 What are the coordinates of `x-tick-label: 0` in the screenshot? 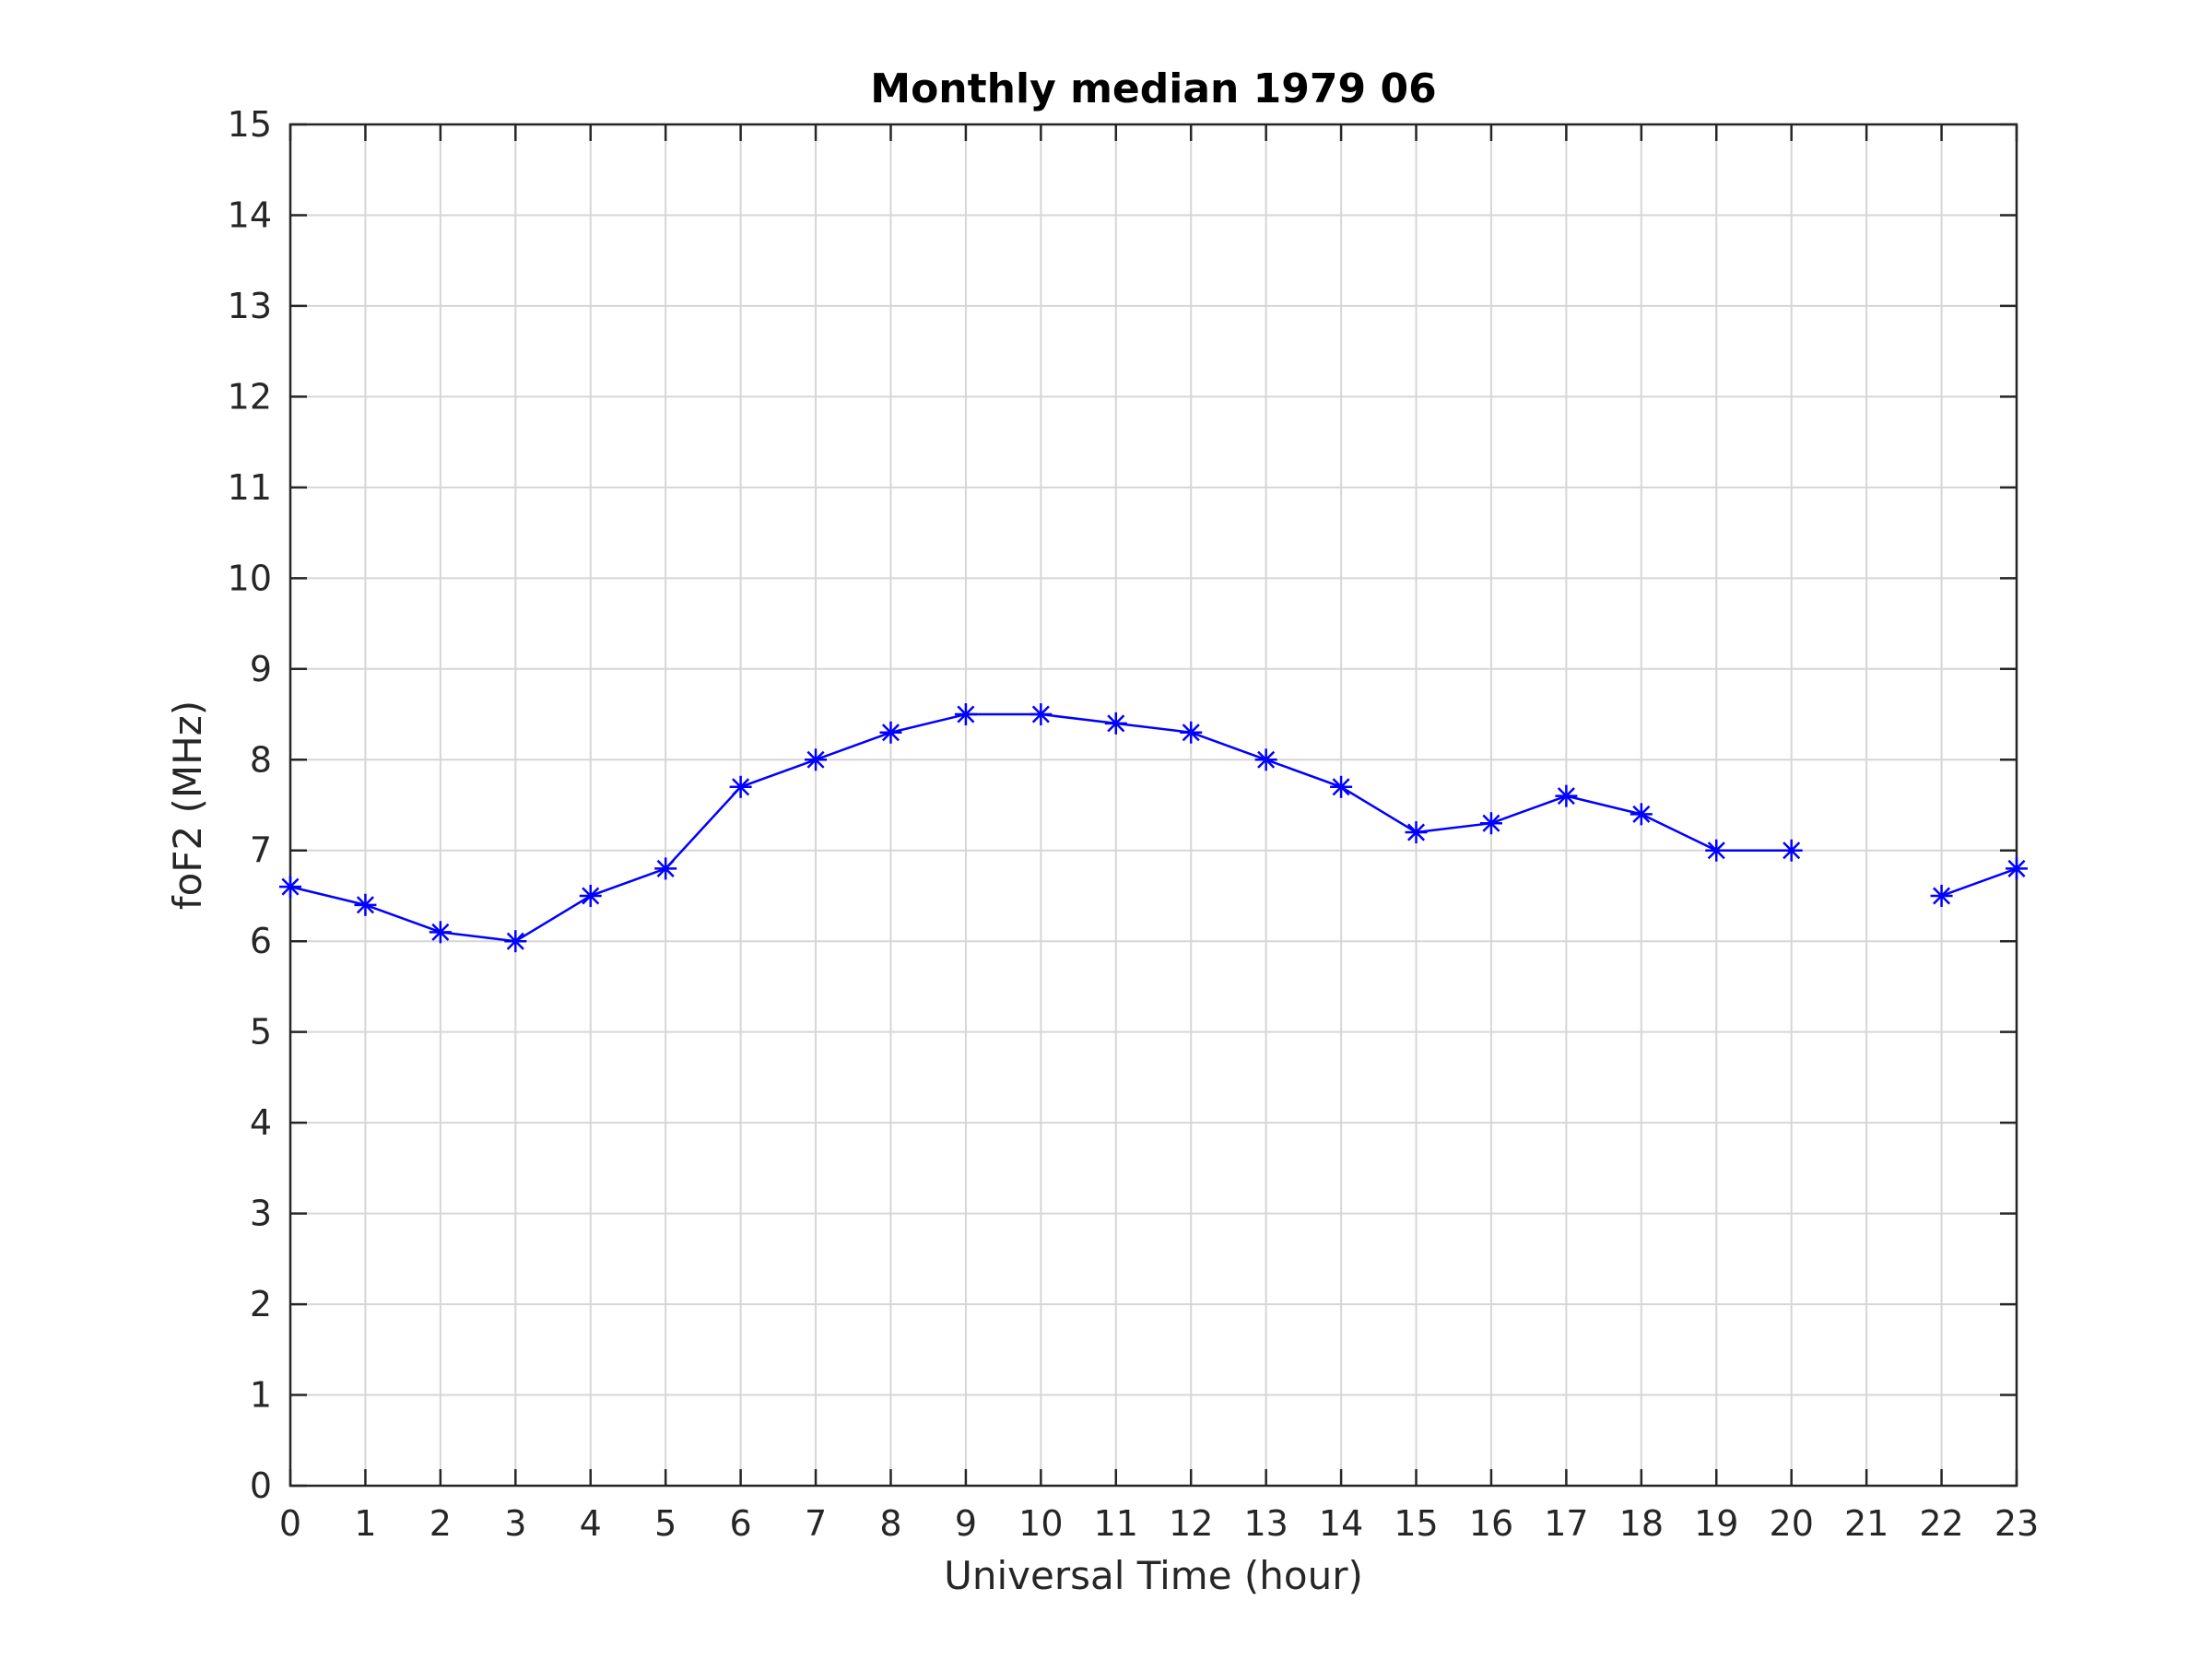 It's located at (290, 1523).